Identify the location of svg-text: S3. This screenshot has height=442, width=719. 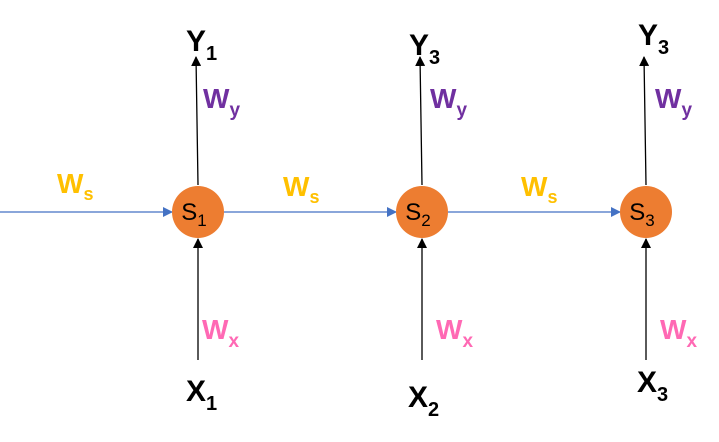
(641, 214).